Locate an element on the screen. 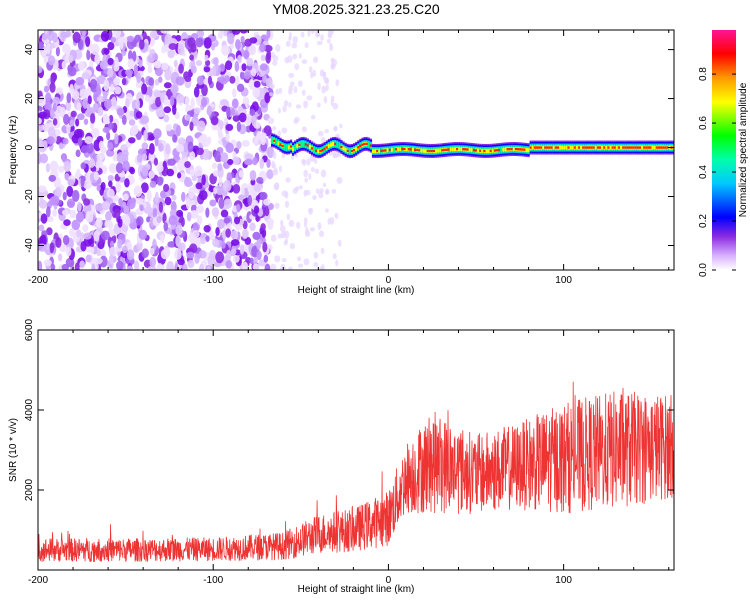 The width and height of the screenshot is (750, 600). colorbar-label: Normalized spectral amplitude is located at coordinates (743, 149).